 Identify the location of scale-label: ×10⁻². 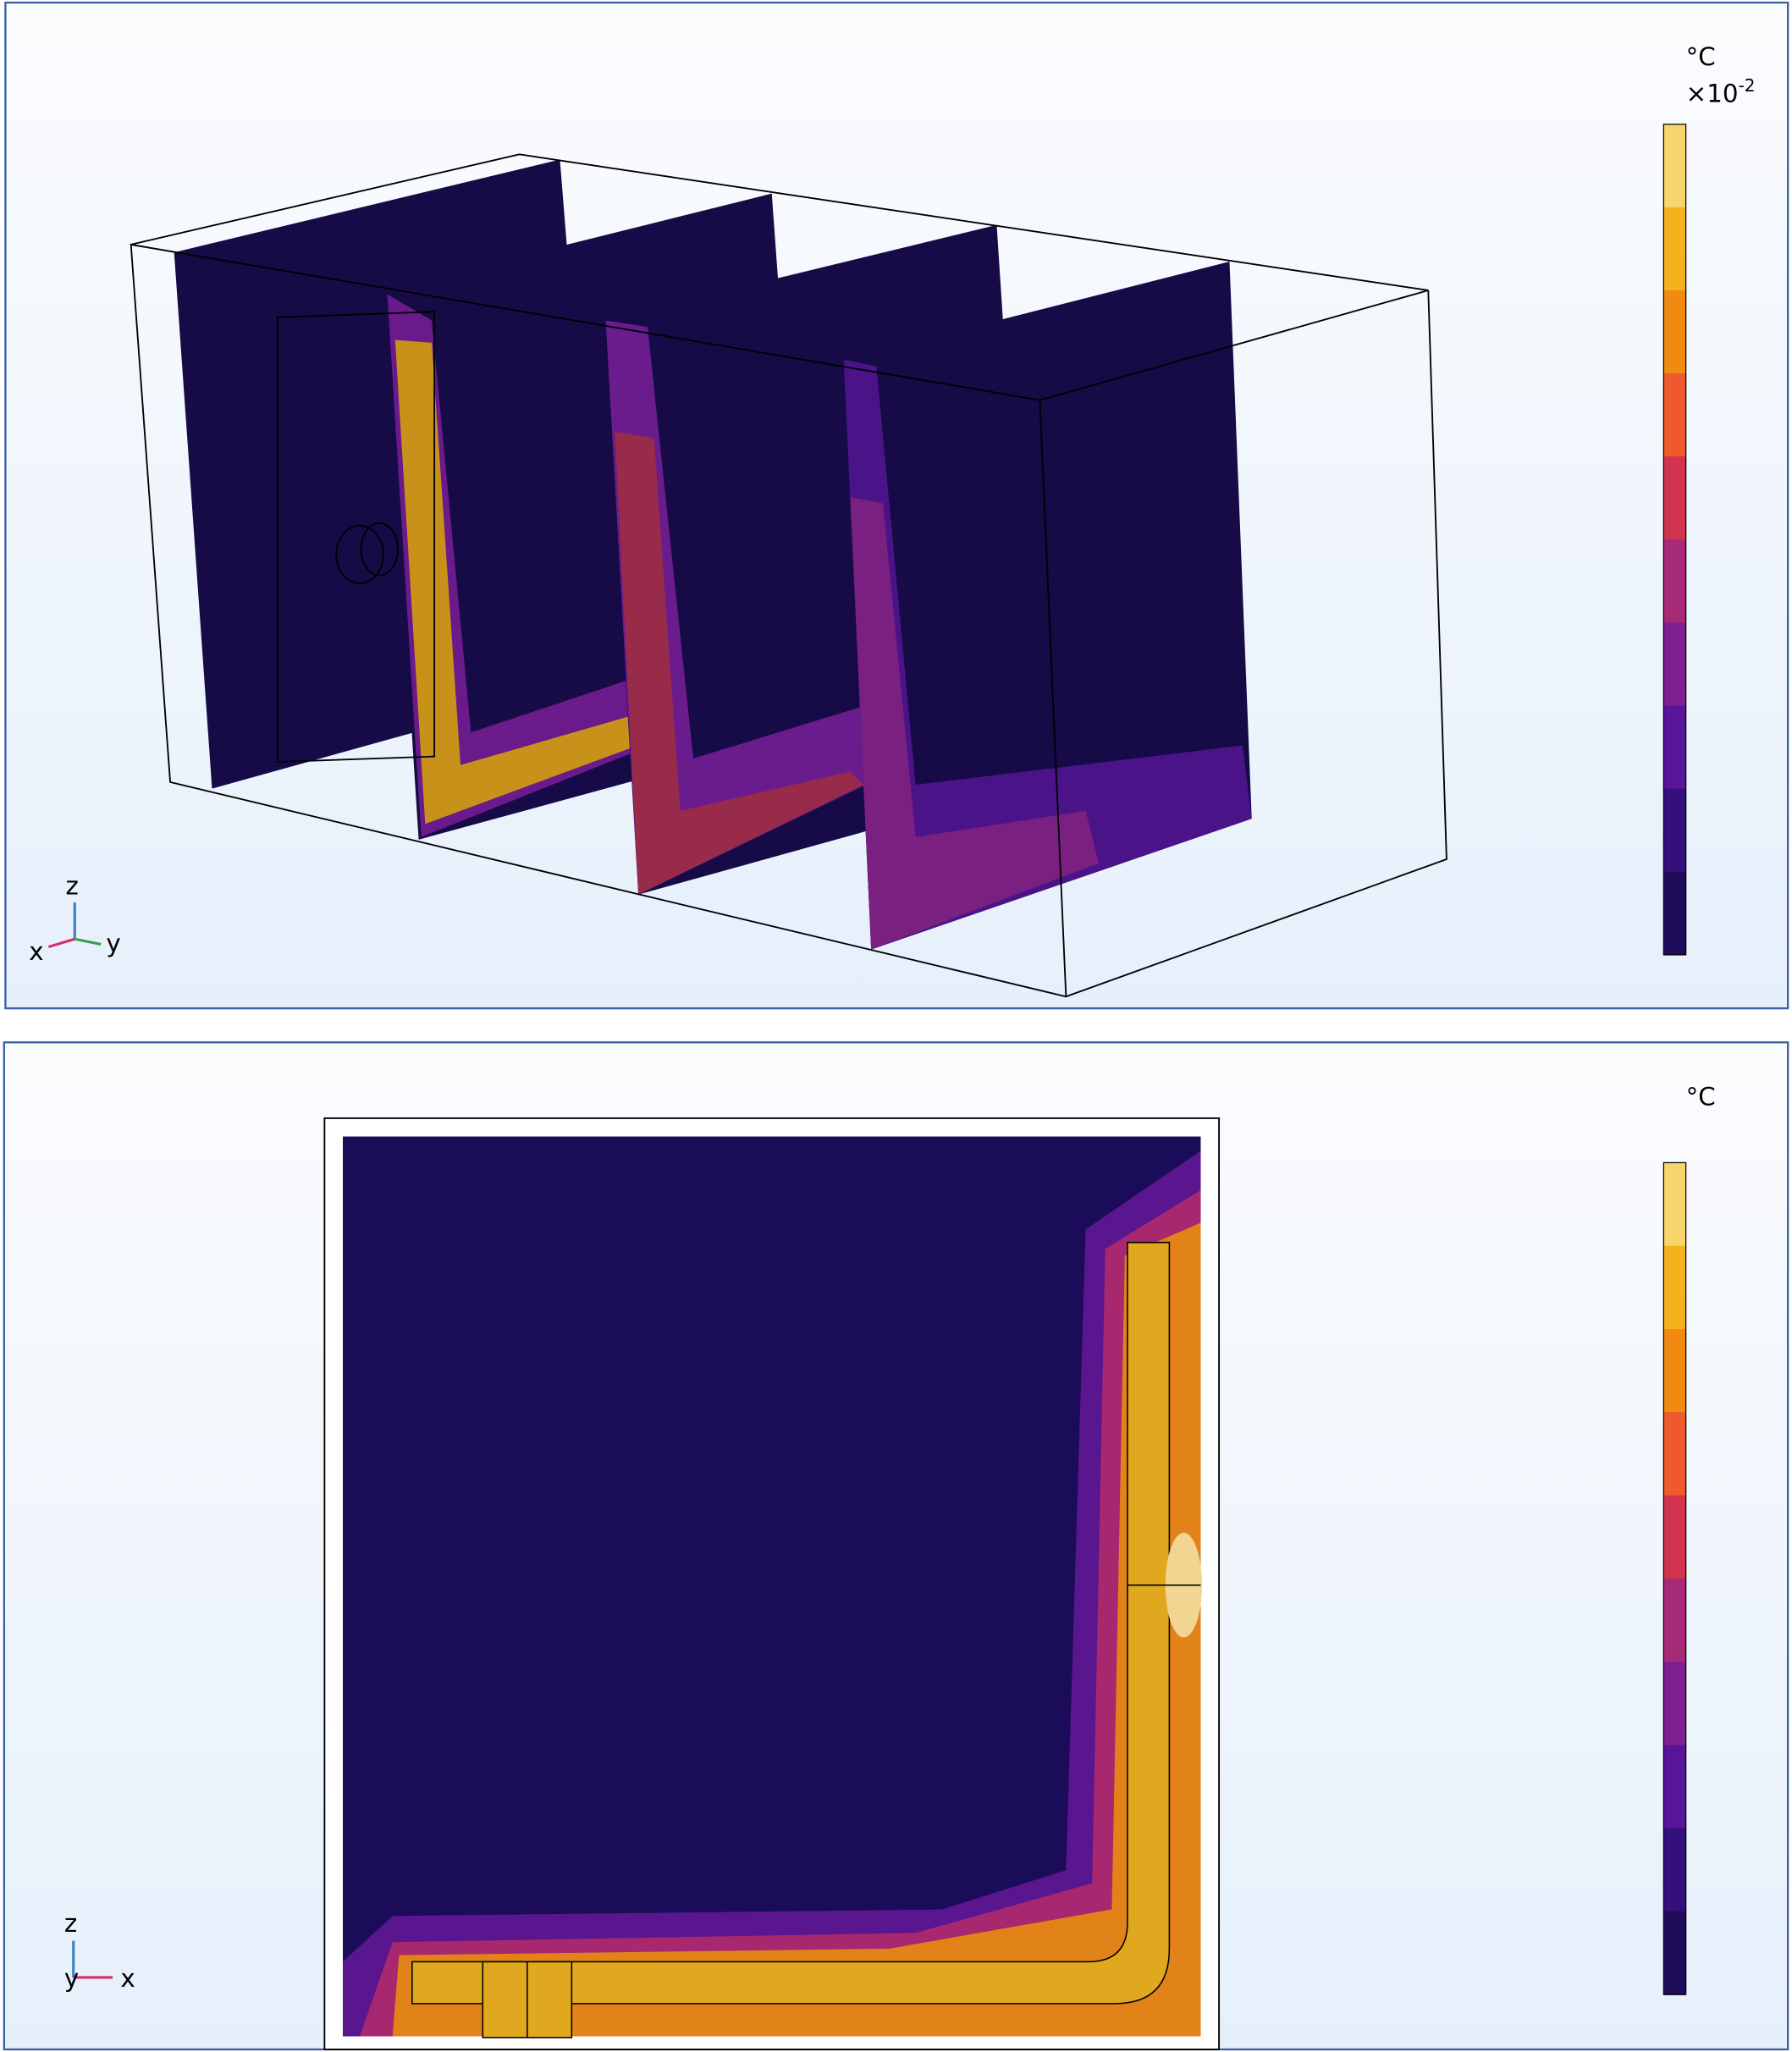
(1721, 91).